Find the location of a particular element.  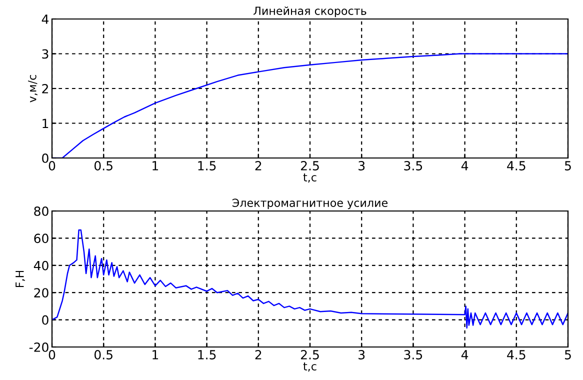

y-tick-label: 20 is located at coordinates (41, 293).